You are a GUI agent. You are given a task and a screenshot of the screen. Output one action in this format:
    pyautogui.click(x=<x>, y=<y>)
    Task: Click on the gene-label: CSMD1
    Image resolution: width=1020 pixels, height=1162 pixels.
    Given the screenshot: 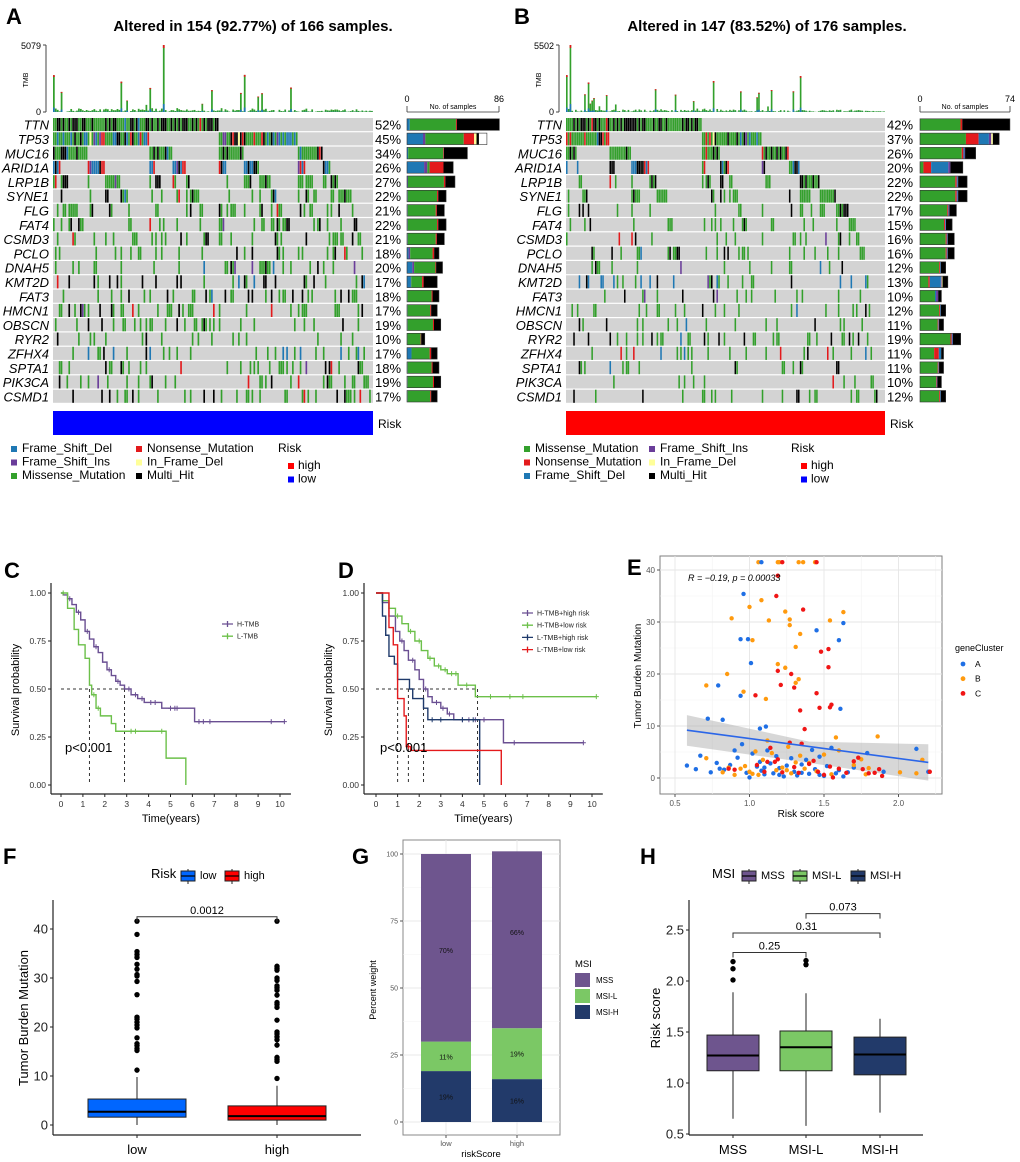 What is the action you would take?
    pyautogui.click(x=539, y=396)
    